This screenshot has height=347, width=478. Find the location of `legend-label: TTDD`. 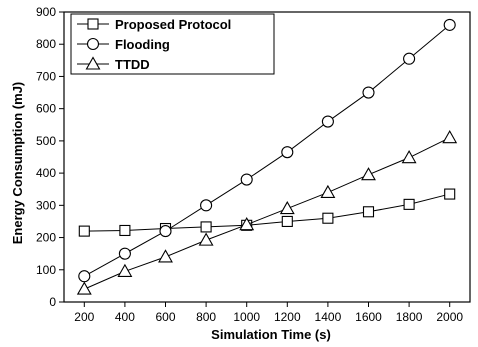

legend-label: TTDD is located at coordinates (132, 64).